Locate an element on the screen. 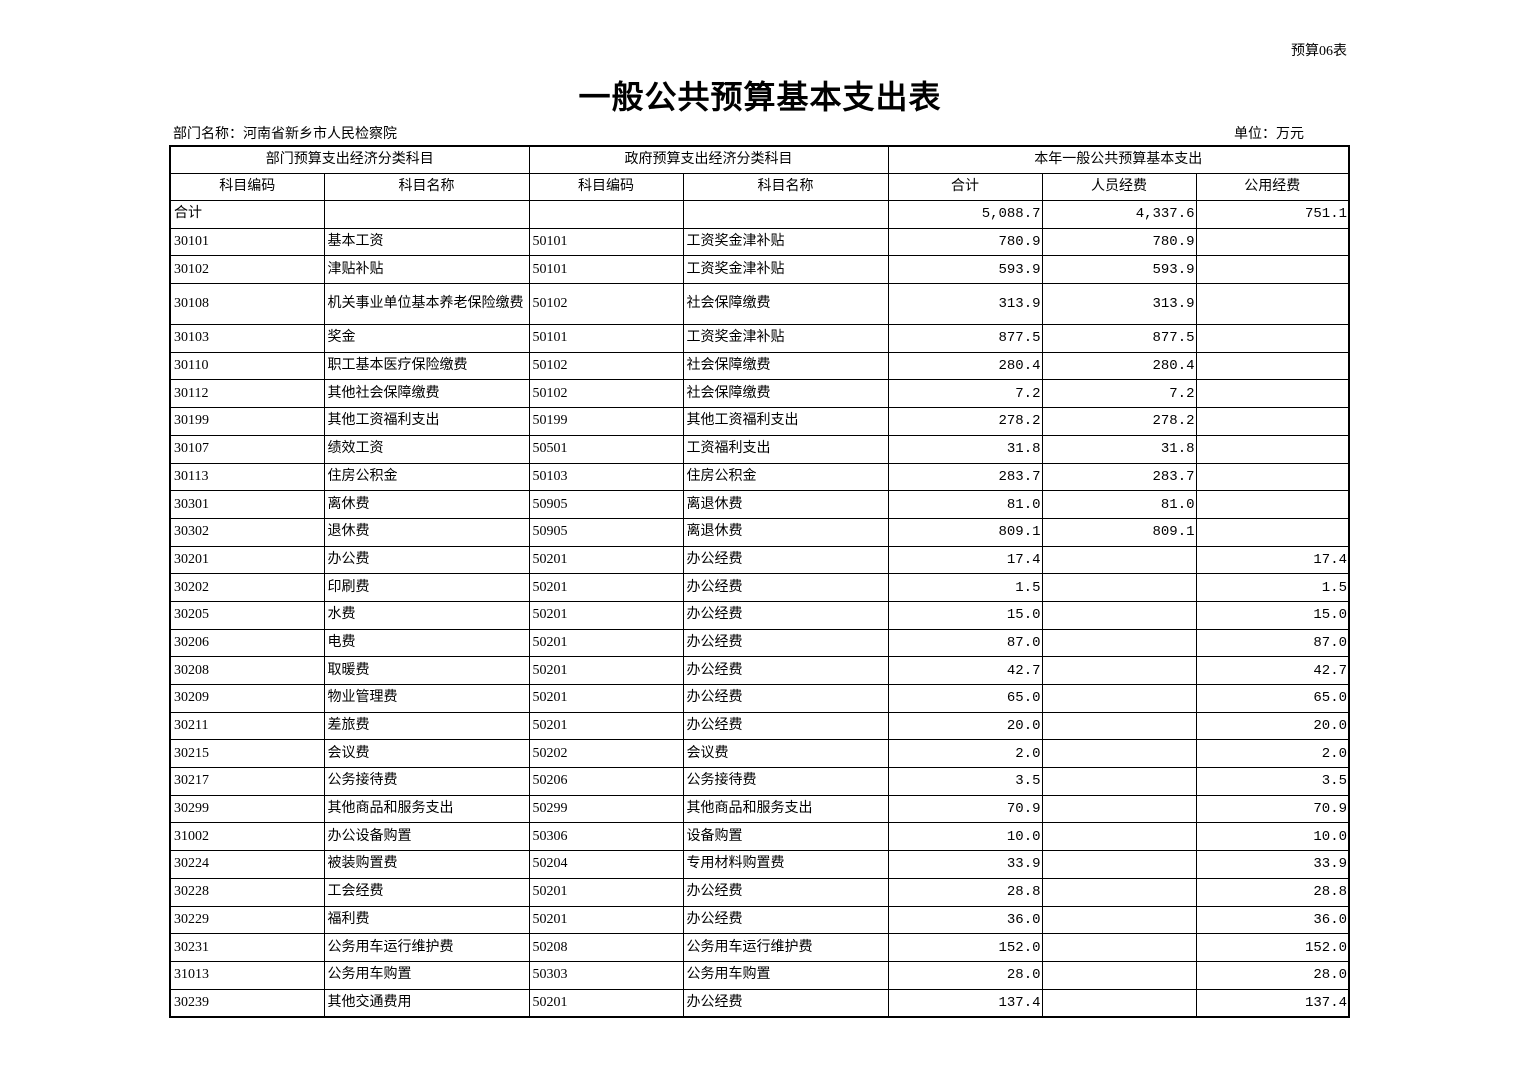 The width and height of the screenshot is (1520, 1074). table-row: 30201 办公费 50201 办公经费 17.4 17.4 is located at coordinates (759, 560).